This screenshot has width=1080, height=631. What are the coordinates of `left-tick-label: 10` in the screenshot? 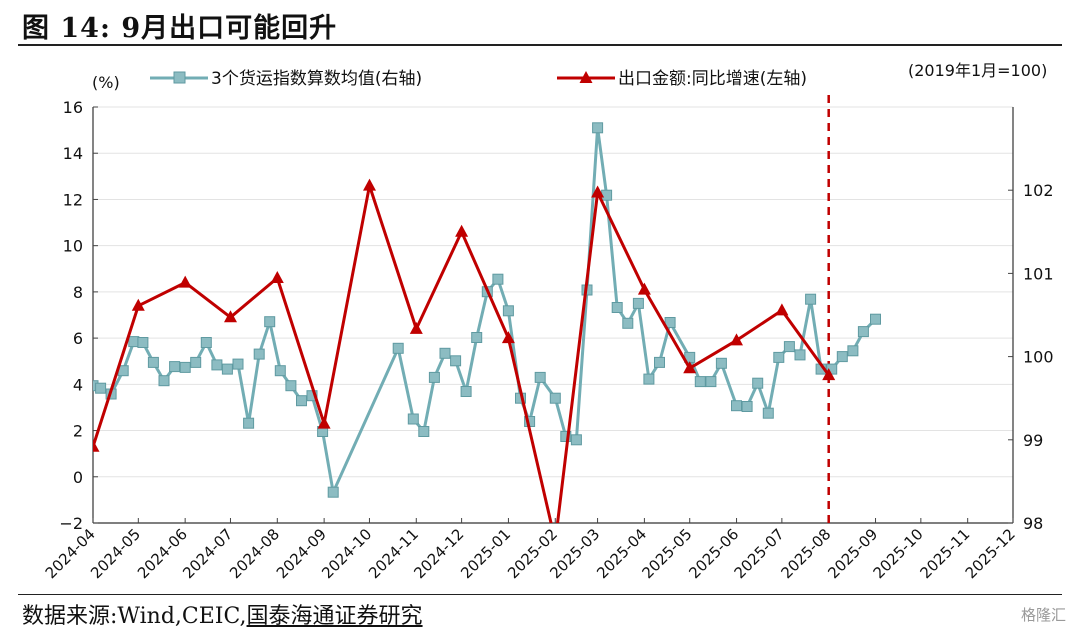 It's located at (73, 246).